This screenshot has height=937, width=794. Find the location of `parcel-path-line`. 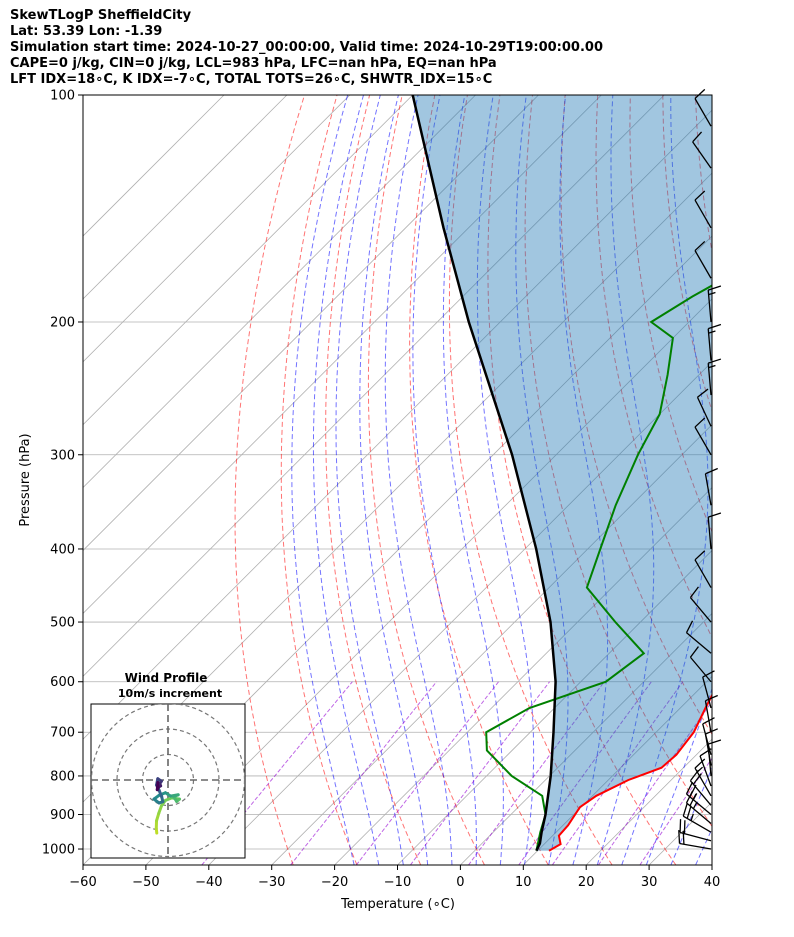

parcel-path-line is located at coordinates (484, 473).